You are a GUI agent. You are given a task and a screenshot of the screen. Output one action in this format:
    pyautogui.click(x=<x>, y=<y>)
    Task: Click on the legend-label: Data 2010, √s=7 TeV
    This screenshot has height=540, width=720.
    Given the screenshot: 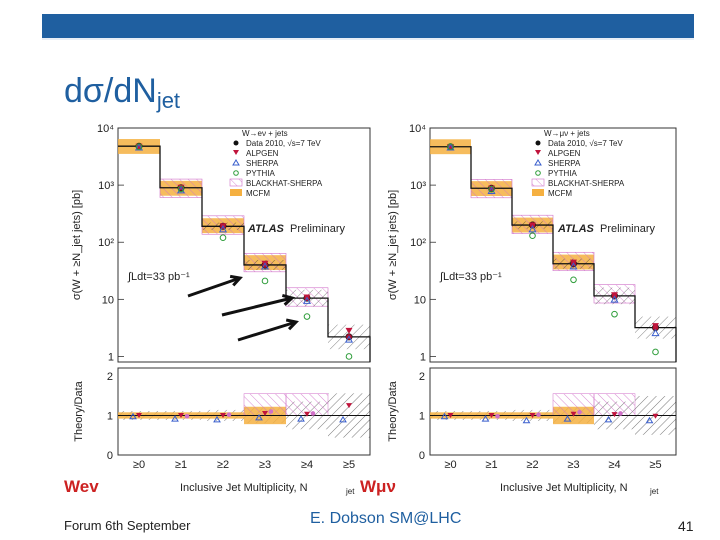 What is the action you would take?
    pyautogui.click(x=283, y=143)
    